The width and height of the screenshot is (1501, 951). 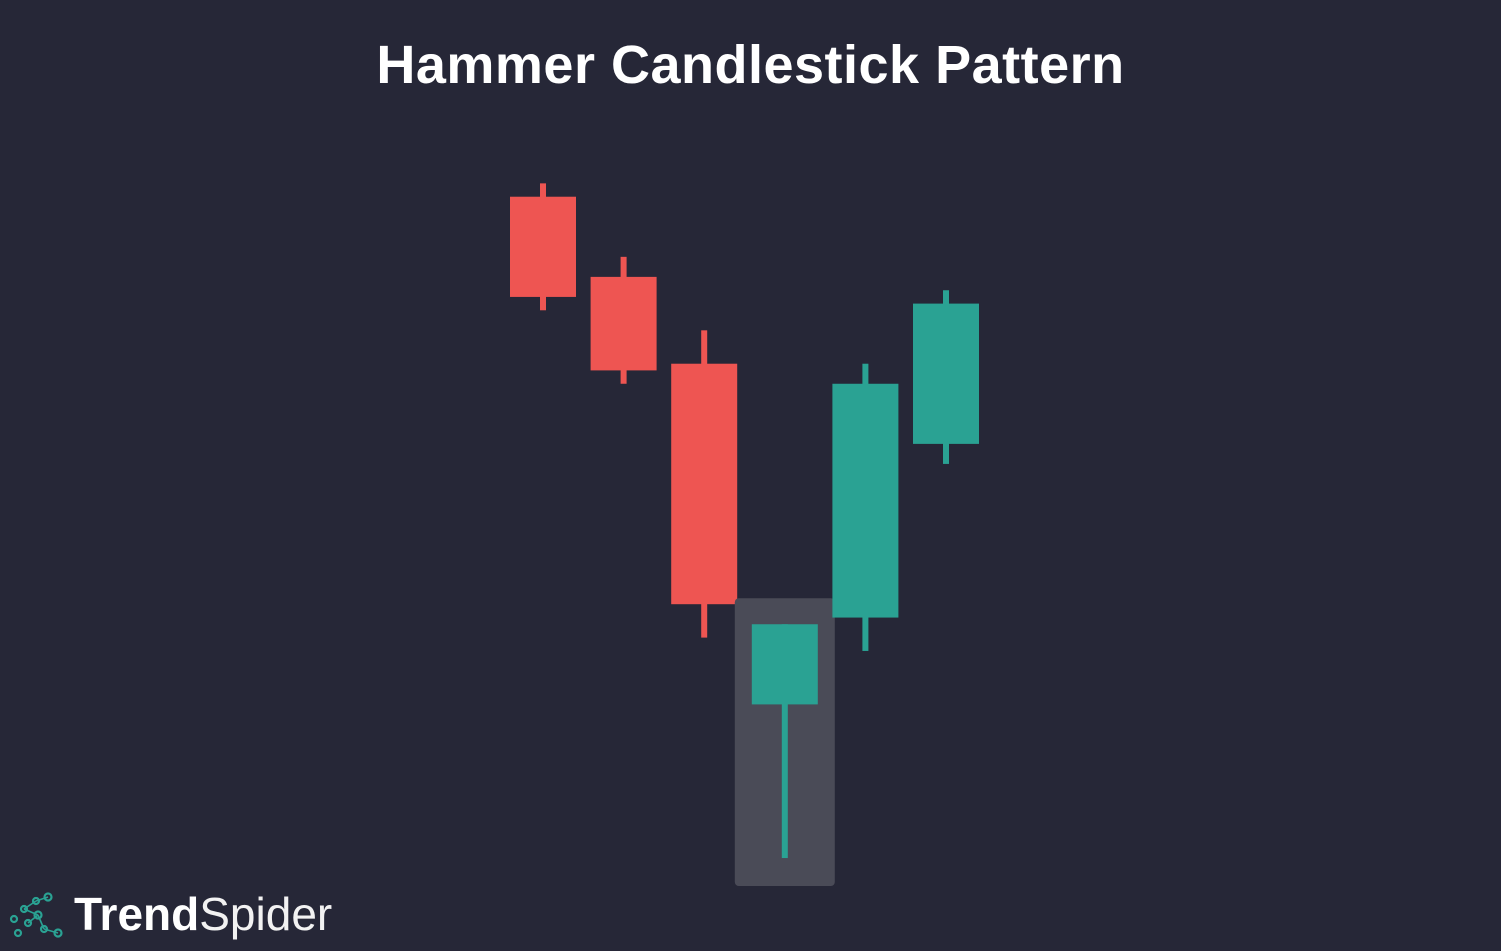 I want to click on logo-wordmark: TrendSpider, so click(x=203, y=914).